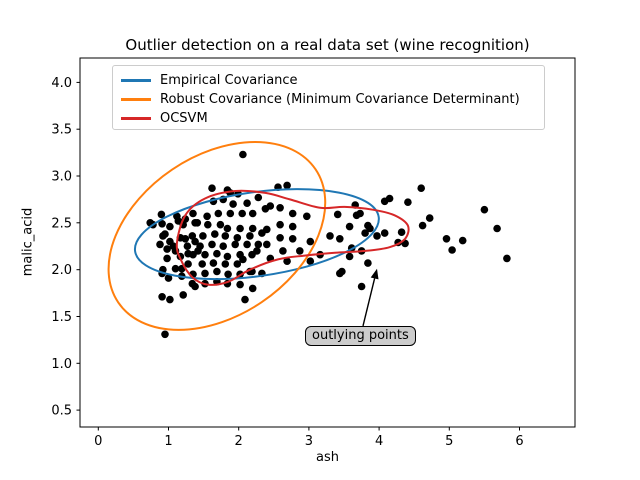 The image size is (640, 480). I want to click on x-axis-label: ash, so click(327, 457).